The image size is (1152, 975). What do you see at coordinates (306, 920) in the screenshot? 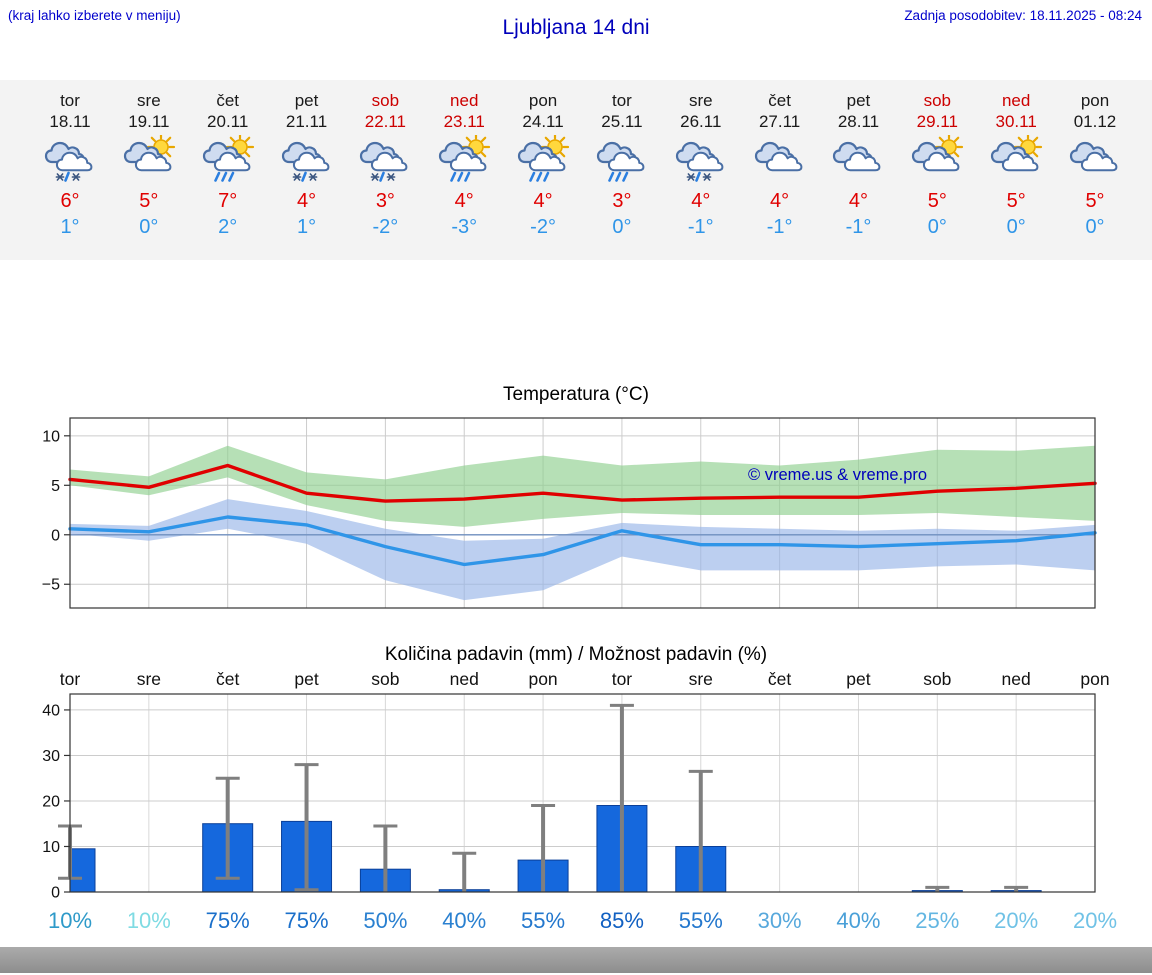
I see `precip-probability: 75%` at bounding box center [306, 920].